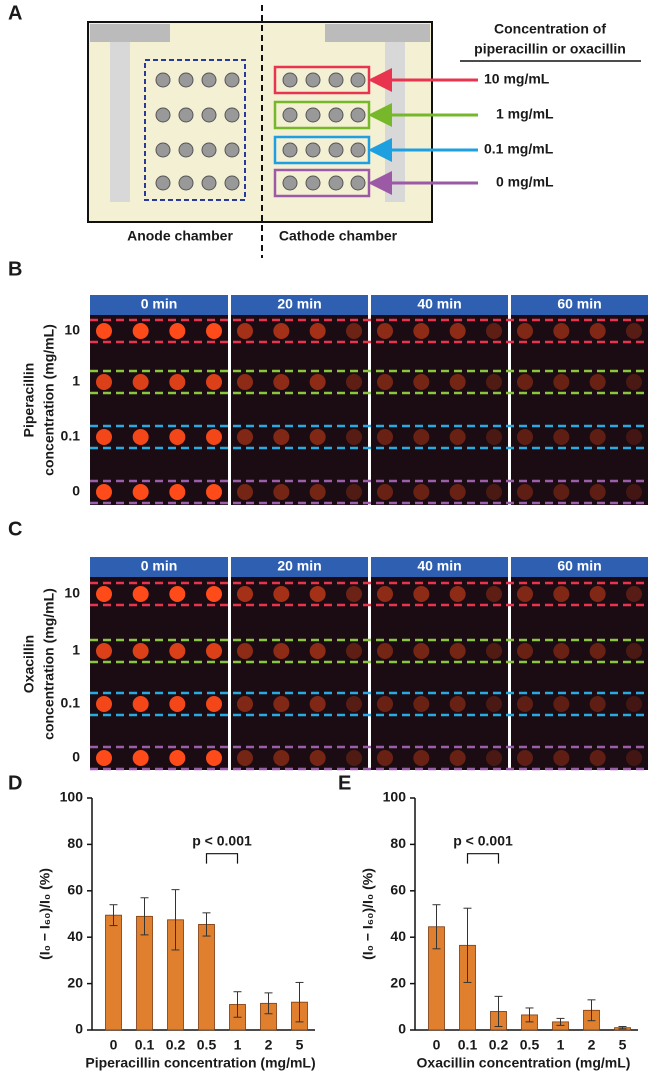  I want to click on time-label: 40 min, so click(439, 304).